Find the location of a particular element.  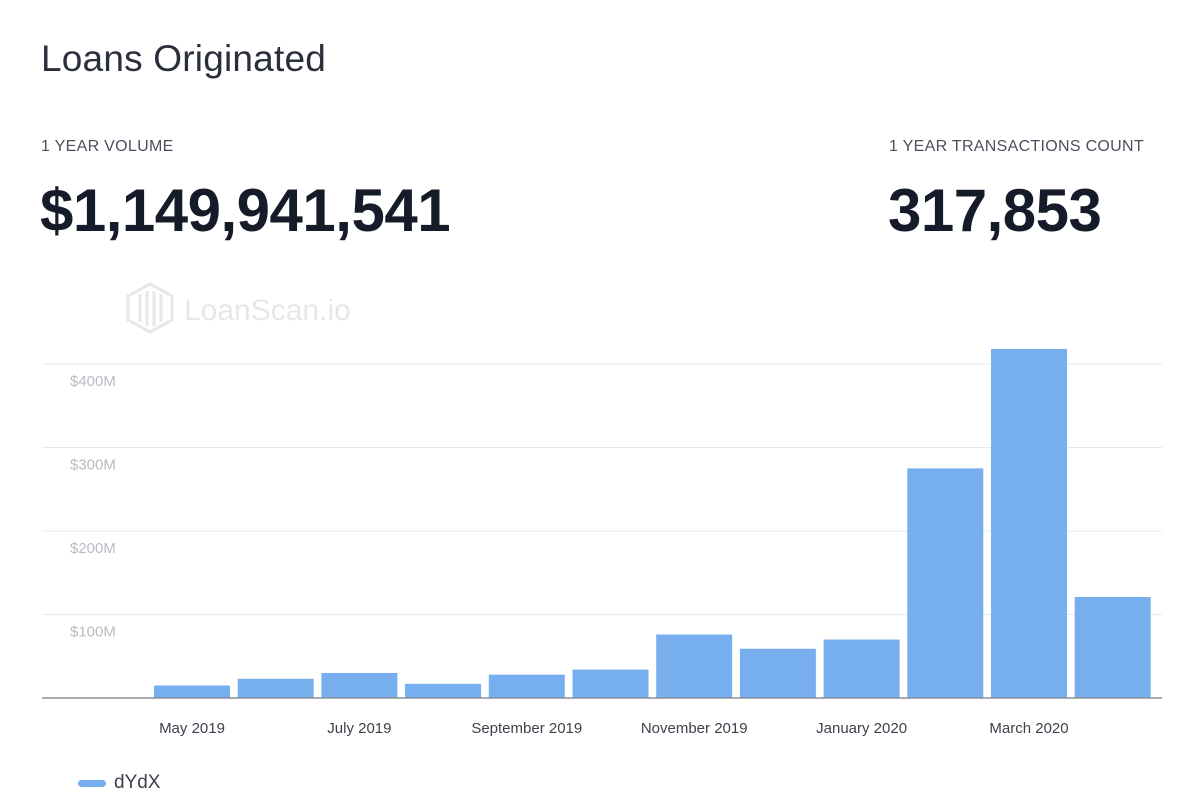

volume-value: $1,149,941,541 is located at coordinates (245, 210).